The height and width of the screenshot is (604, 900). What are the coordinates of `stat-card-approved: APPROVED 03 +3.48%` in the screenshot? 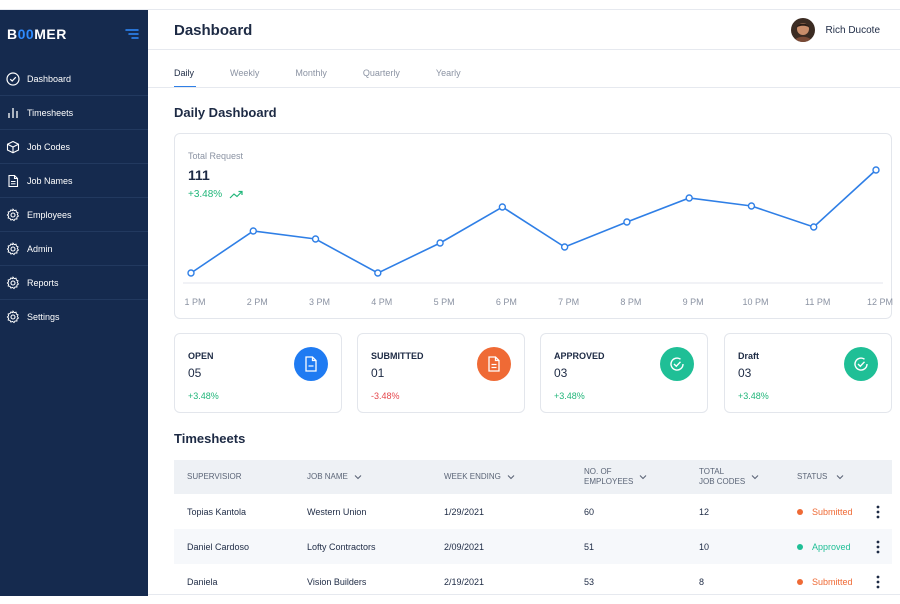 It's located at (624, 373).